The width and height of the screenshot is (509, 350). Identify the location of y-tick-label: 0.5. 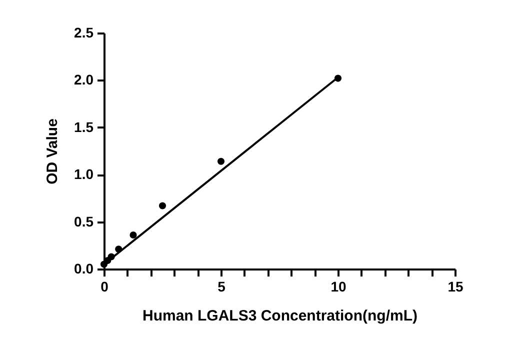
(84, 221).